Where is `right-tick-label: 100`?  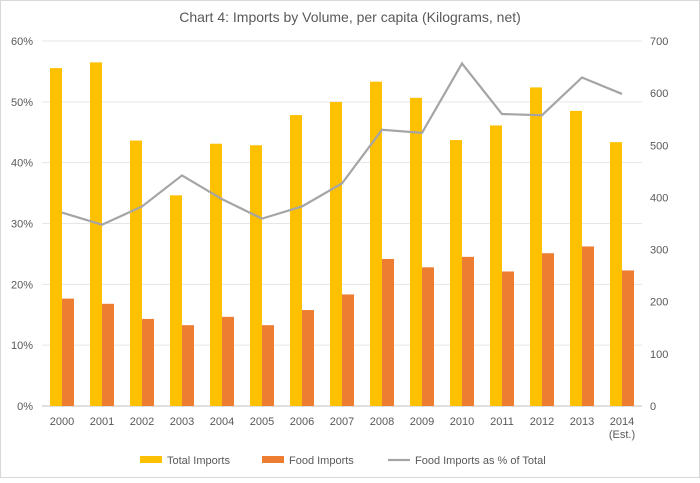 right-tick-label: 100 is located at coordinates (659, 355).